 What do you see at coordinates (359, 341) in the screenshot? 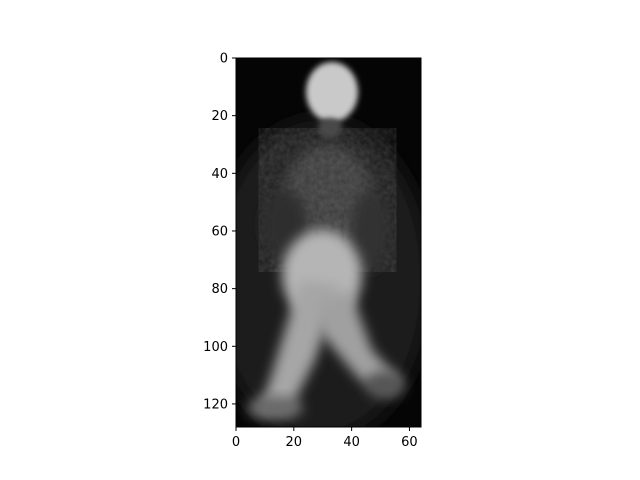
I see `right-leg-shape` at bounding box center [359, 341].